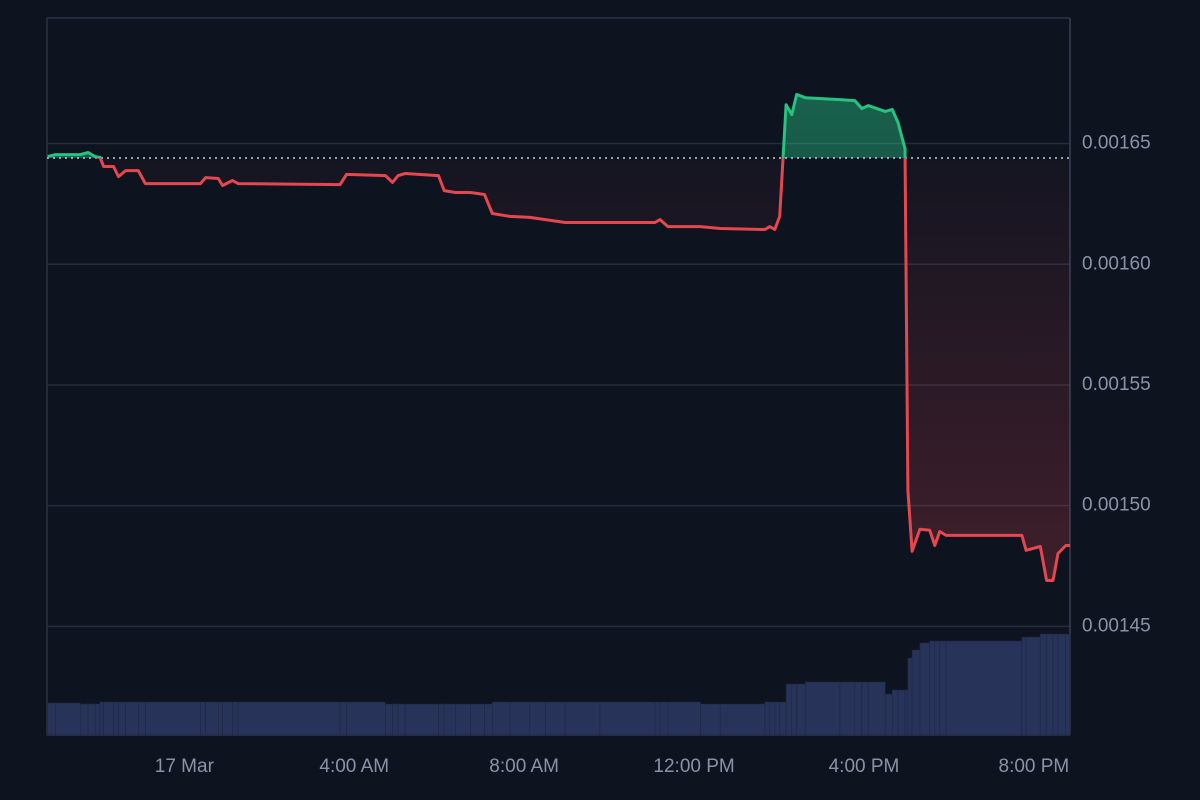 This screenshot has height=800, width=1200. What do you see at coordinates (1116, 263) in the screenshot?
I see `y-tick-label: 0.00160` at bounding box center [1116, 263].